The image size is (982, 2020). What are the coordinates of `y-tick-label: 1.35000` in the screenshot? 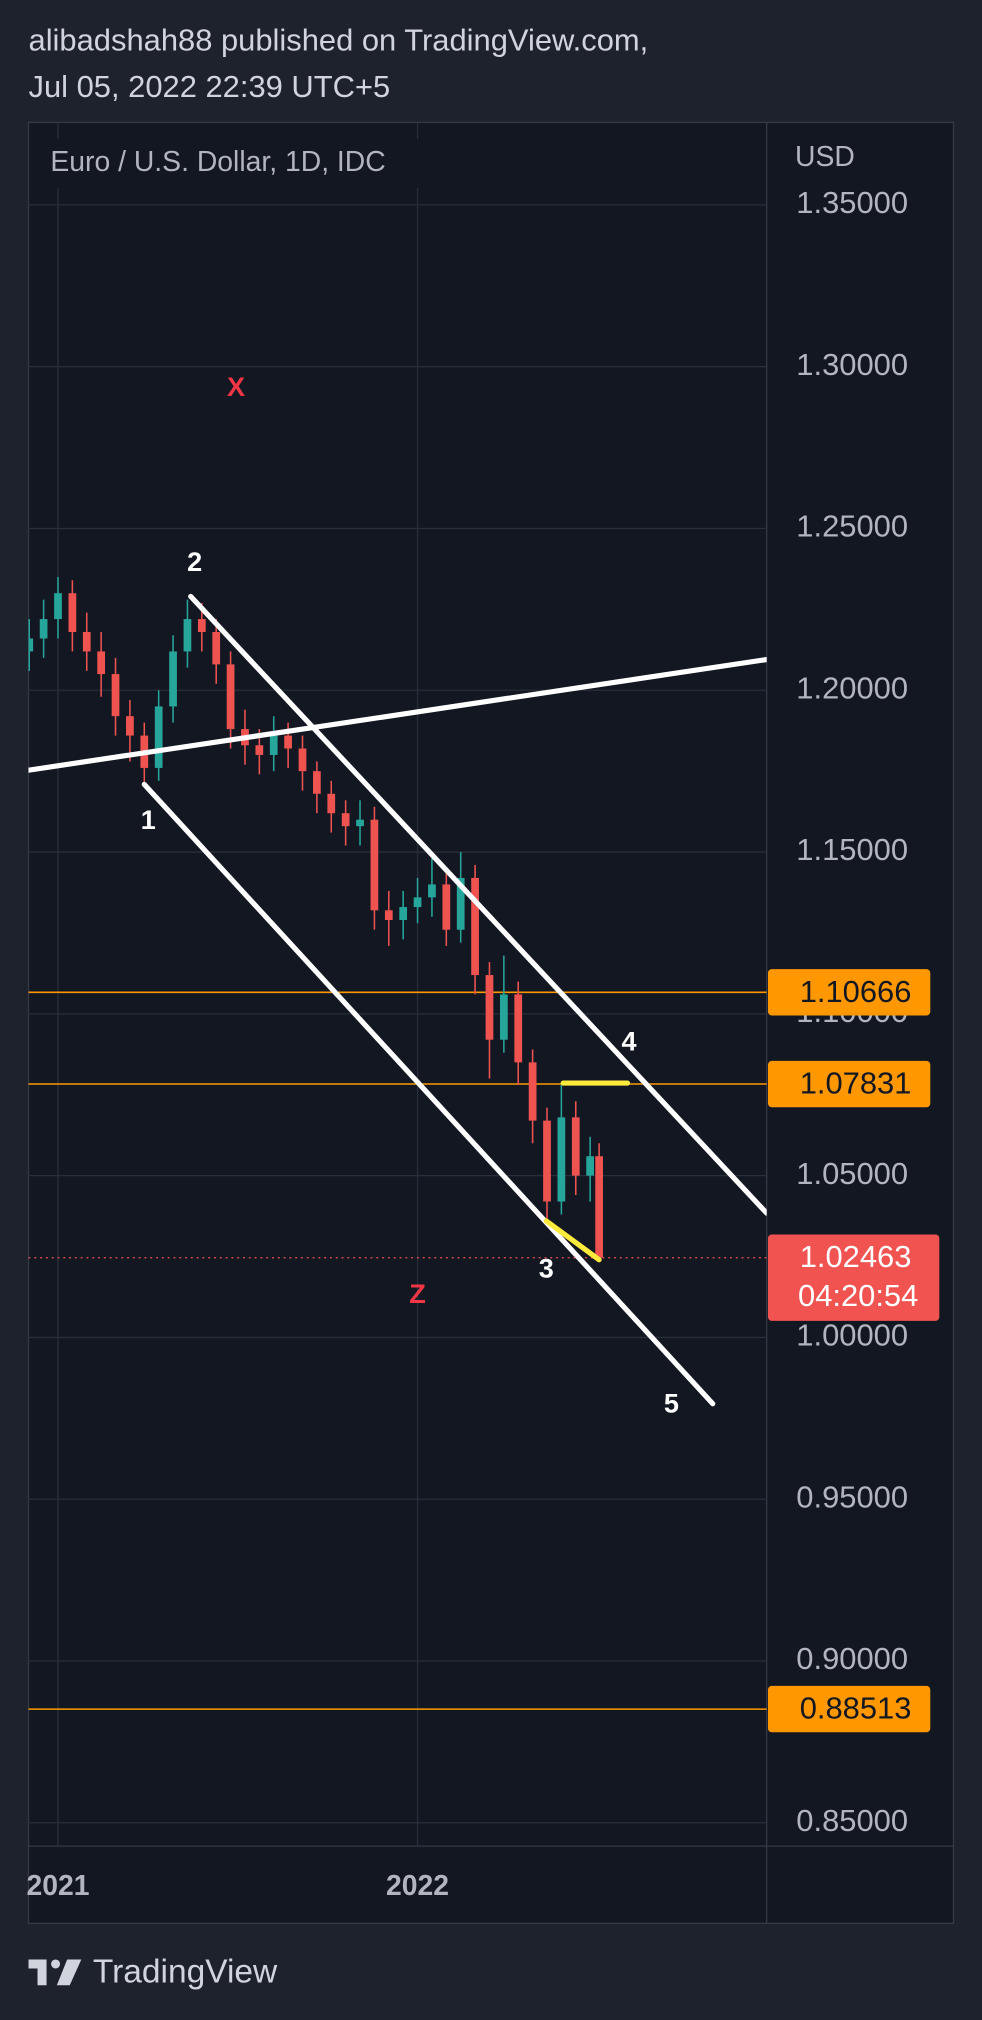 It's located at (852, 202).